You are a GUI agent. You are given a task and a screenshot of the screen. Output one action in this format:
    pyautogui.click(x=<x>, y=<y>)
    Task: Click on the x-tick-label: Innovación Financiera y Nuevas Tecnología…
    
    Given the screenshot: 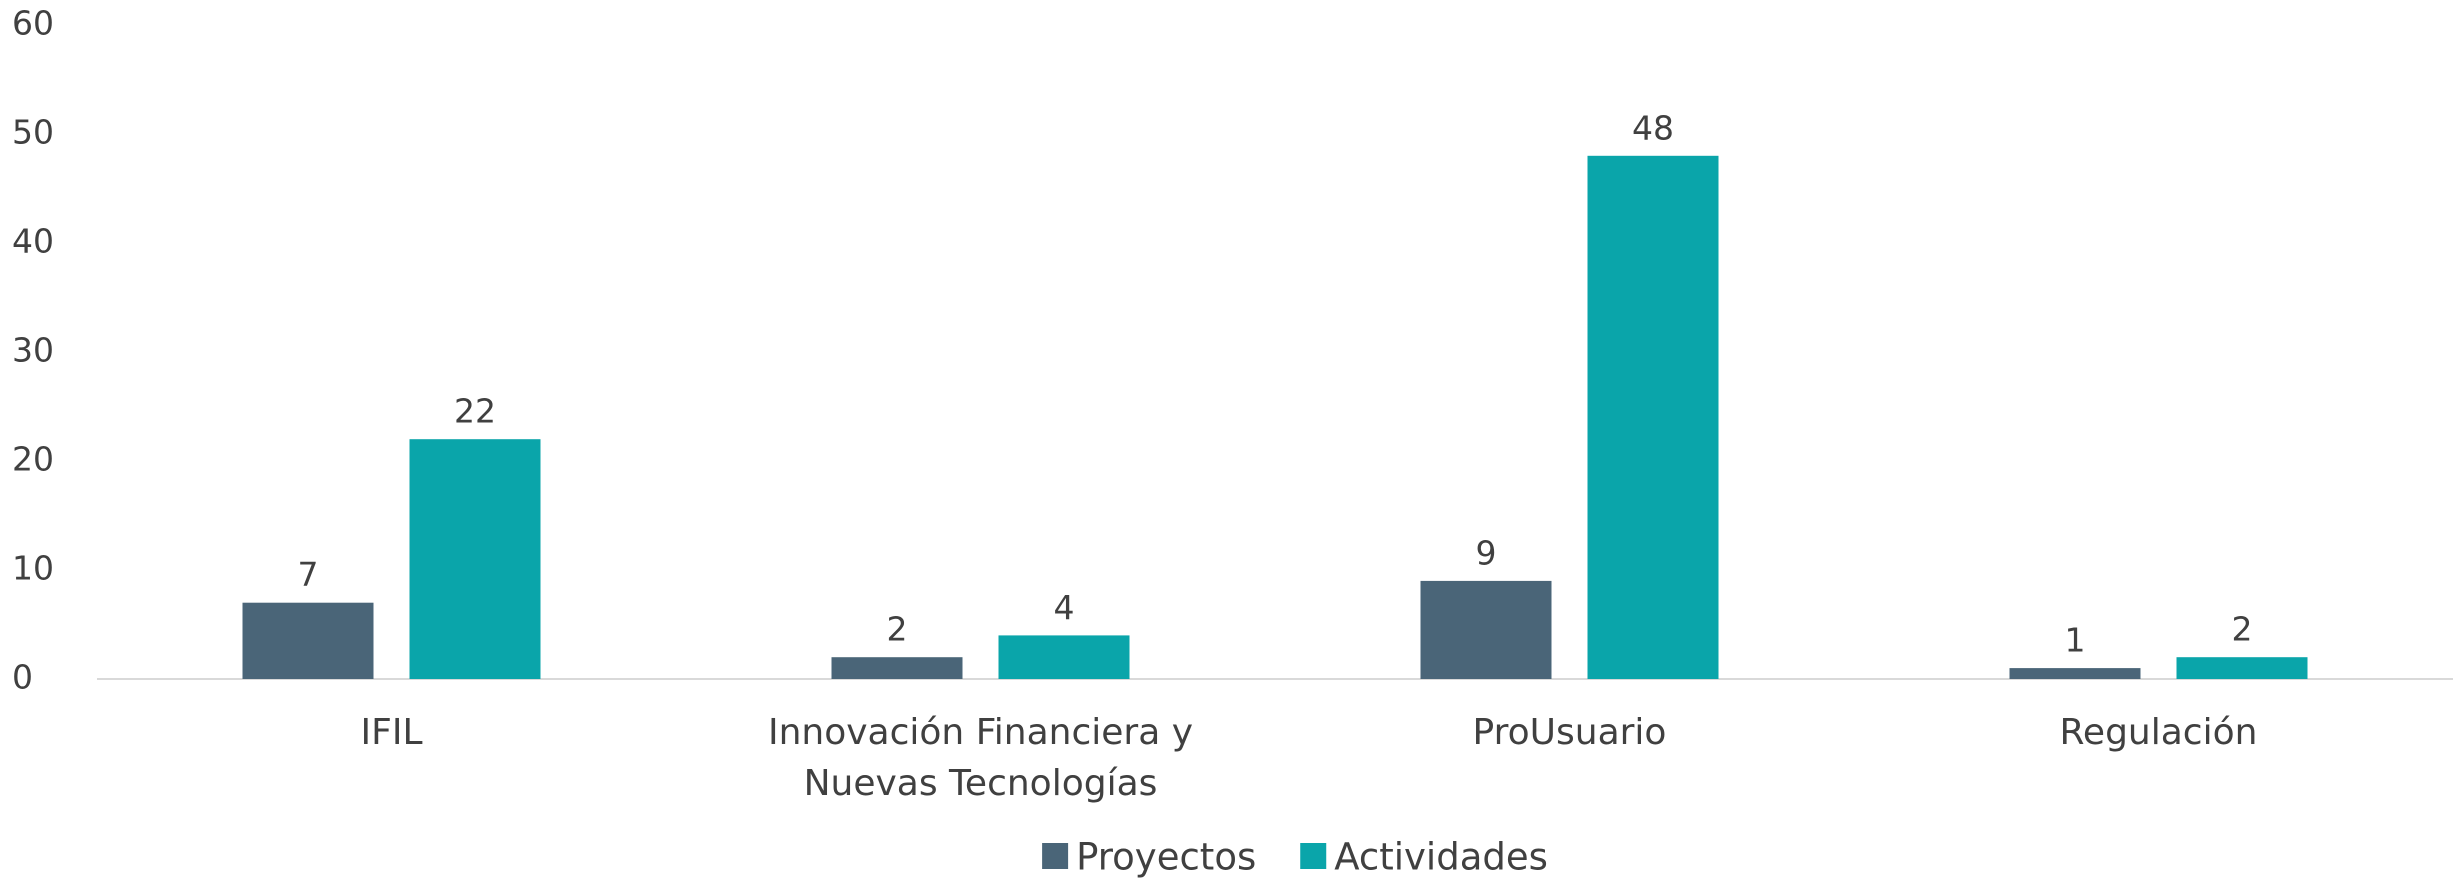 What is the action you would take?
    pyautogui.click(x=980, y=758)
    